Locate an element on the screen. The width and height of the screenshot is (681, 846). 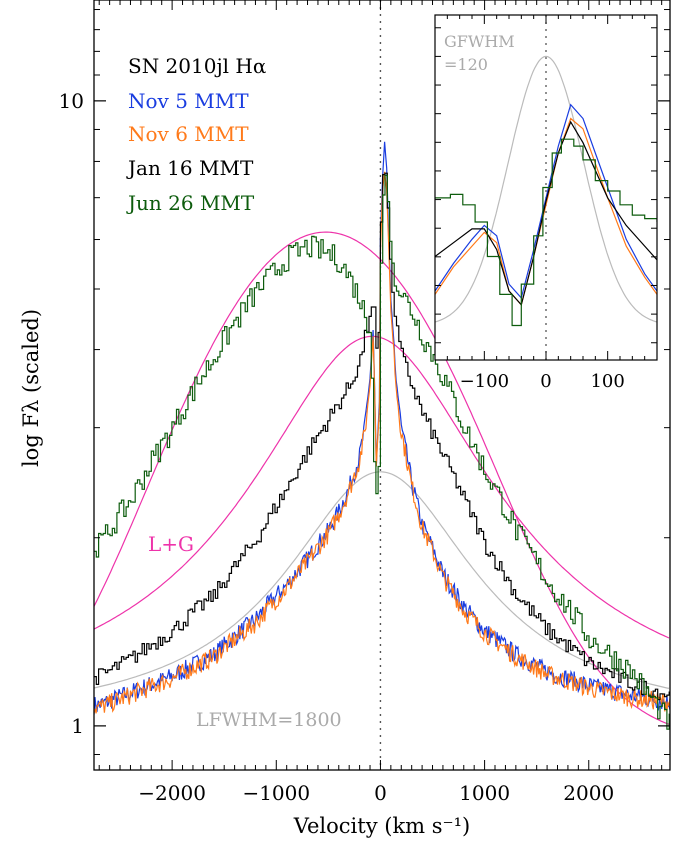
legend-item-jun26: Jun 26 MMT is located at coordinates (190, 203).